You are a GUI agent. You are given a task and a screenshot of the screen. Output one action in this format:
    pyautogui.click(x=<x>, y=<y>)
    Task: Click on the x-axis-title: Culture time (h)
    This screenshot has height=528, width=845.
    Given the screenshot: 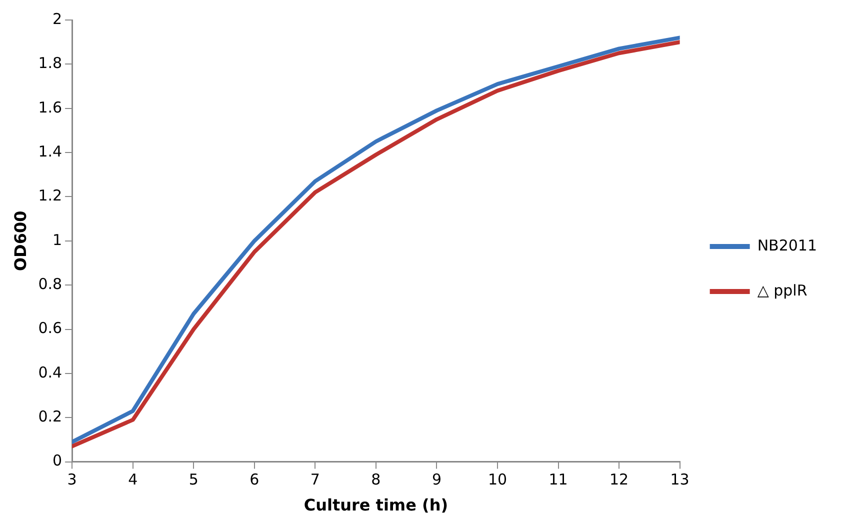 What is the action you would take?
    pyautogui.click(x=376, y=505)
    